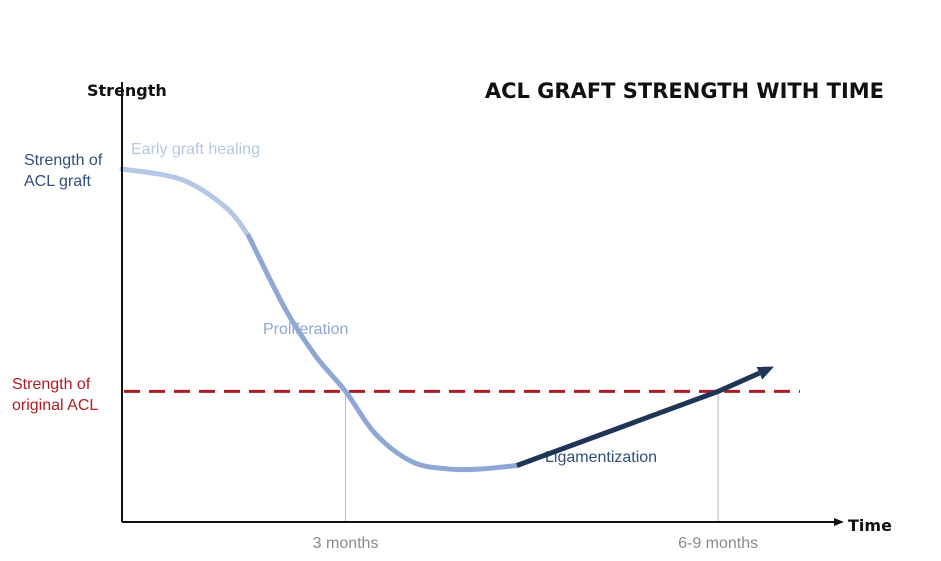 The height and width of the screenshot is (561, 941). What do you see at coordinates (346, 543) in the screenshot?
I see `x-tick-3-months: 3 months` at bounding box center [346, 543].